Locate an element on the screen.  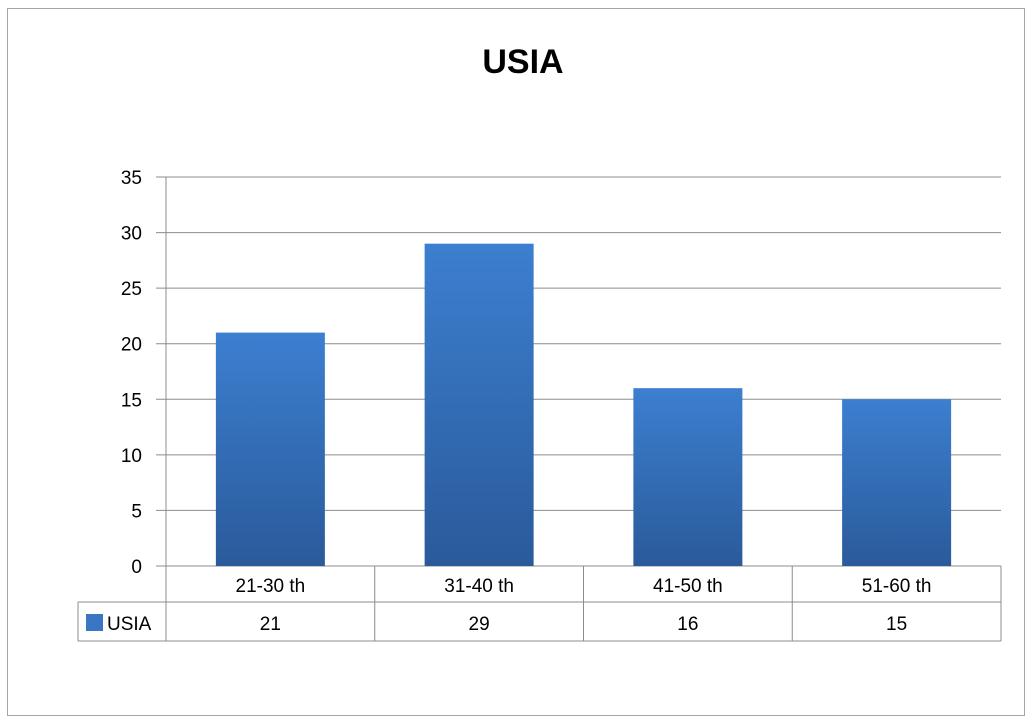
data-table-value: 15 is located at coordinates (896, 624).